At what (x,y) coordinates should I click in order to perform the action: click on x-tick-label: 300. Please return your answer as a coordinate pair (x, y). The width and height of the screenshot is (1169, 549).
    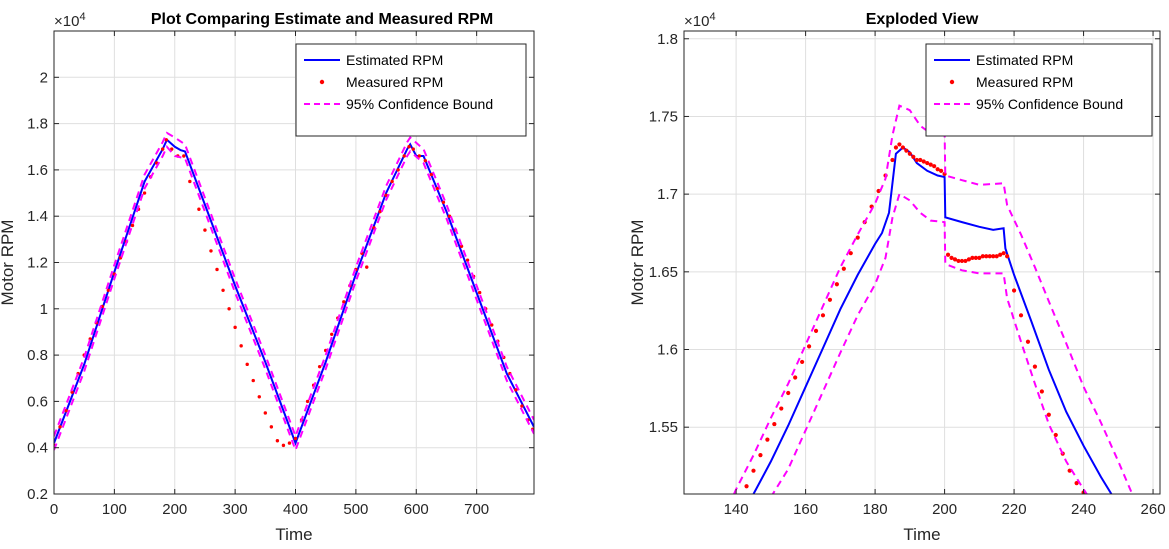
    Looking at the image, I should click on (235, 509).